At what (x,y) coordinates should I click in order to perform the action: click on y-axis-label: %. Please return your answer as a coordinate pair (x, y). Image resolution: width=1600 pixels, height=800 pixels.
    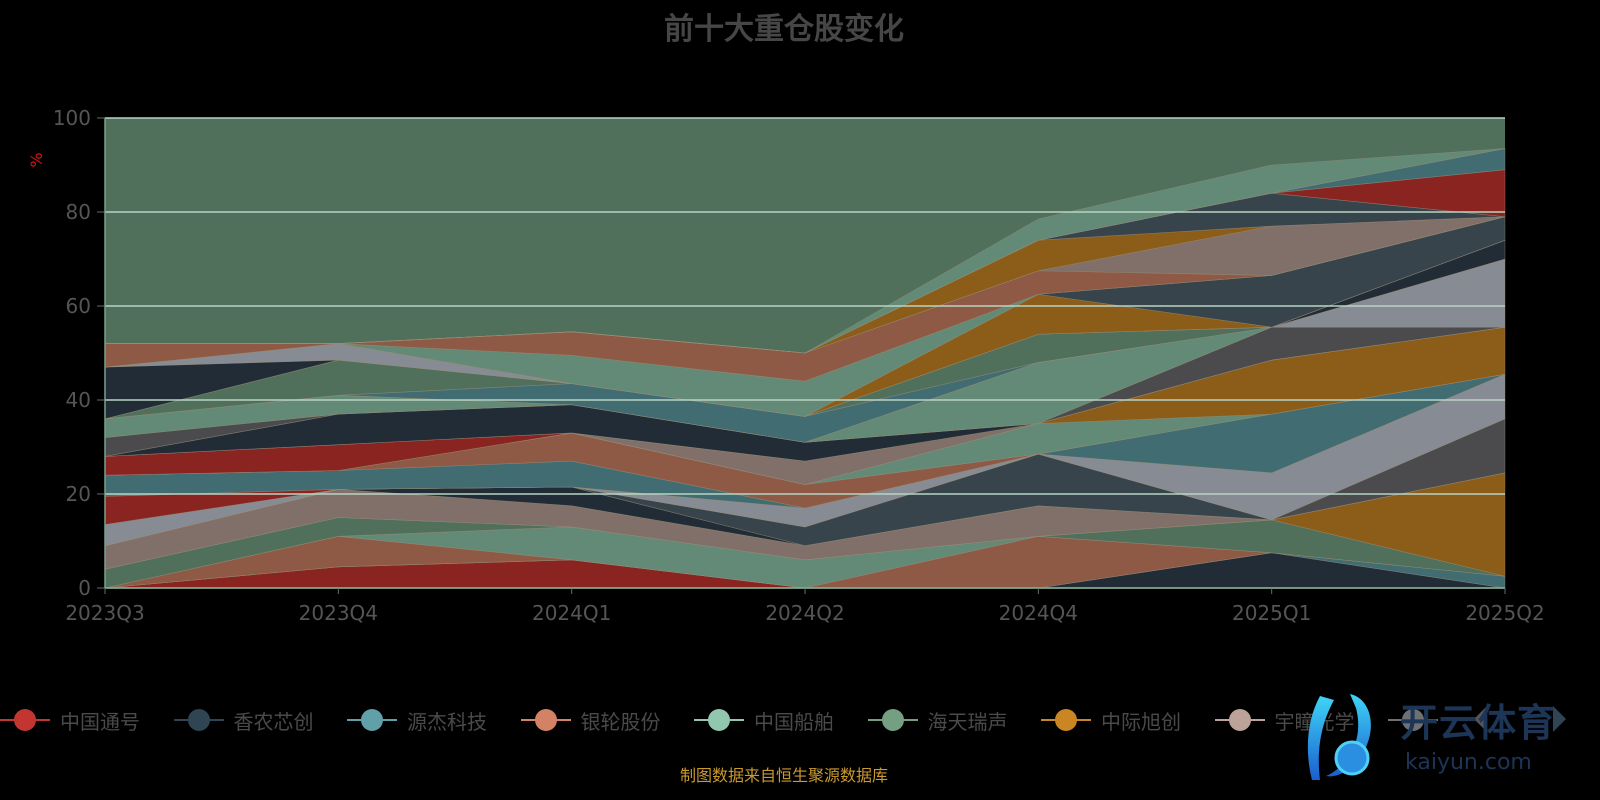
    Looking at the image, I should click on (36, 159).